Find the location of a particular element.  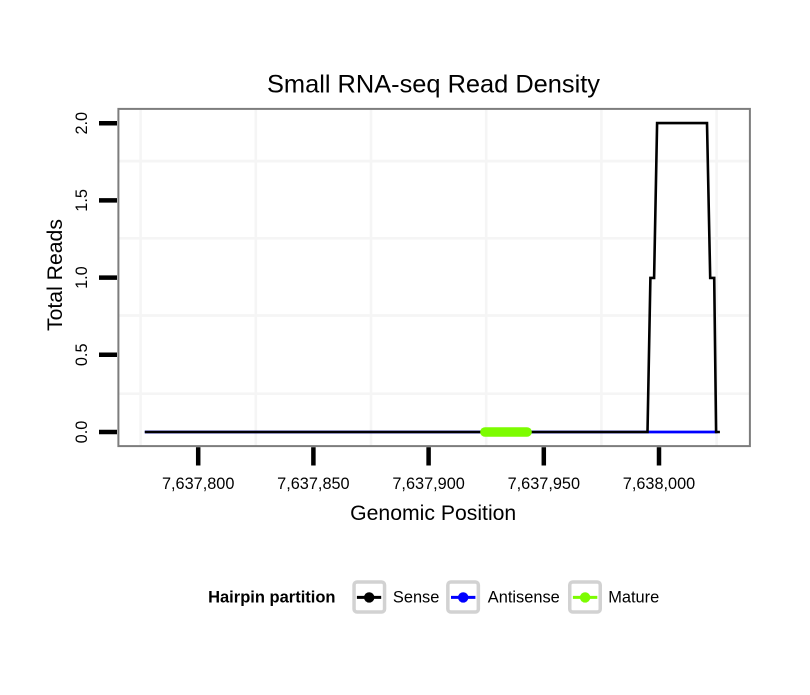

svg-text: Total Reads is located at coordinates (55, 275).